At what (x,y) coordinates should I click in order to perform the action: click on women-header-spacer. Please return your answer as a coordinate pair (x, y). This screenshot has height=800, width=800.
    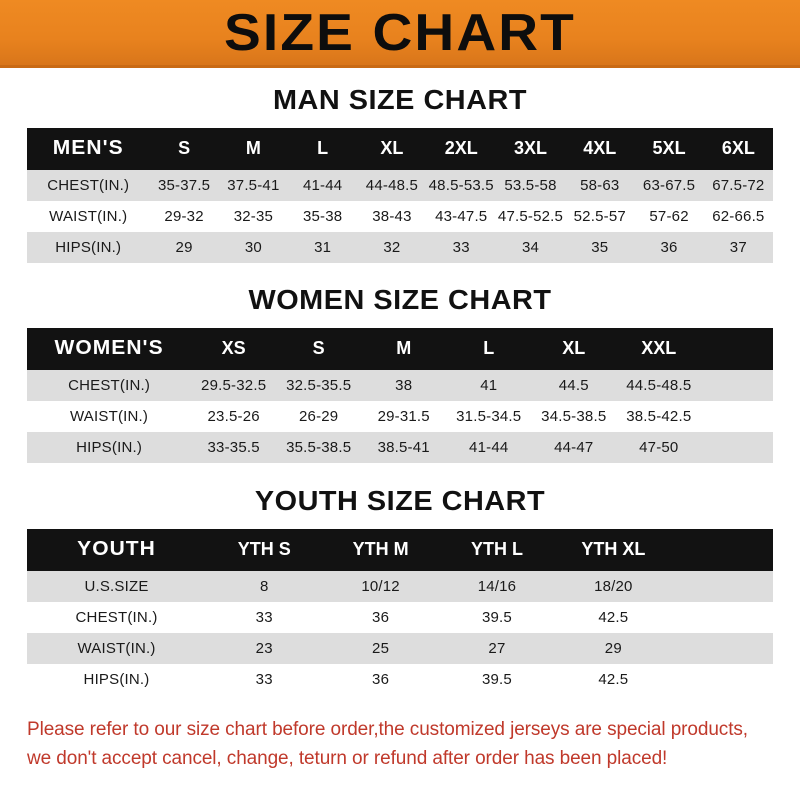
    Looking at the image, I should click on (737, 349).